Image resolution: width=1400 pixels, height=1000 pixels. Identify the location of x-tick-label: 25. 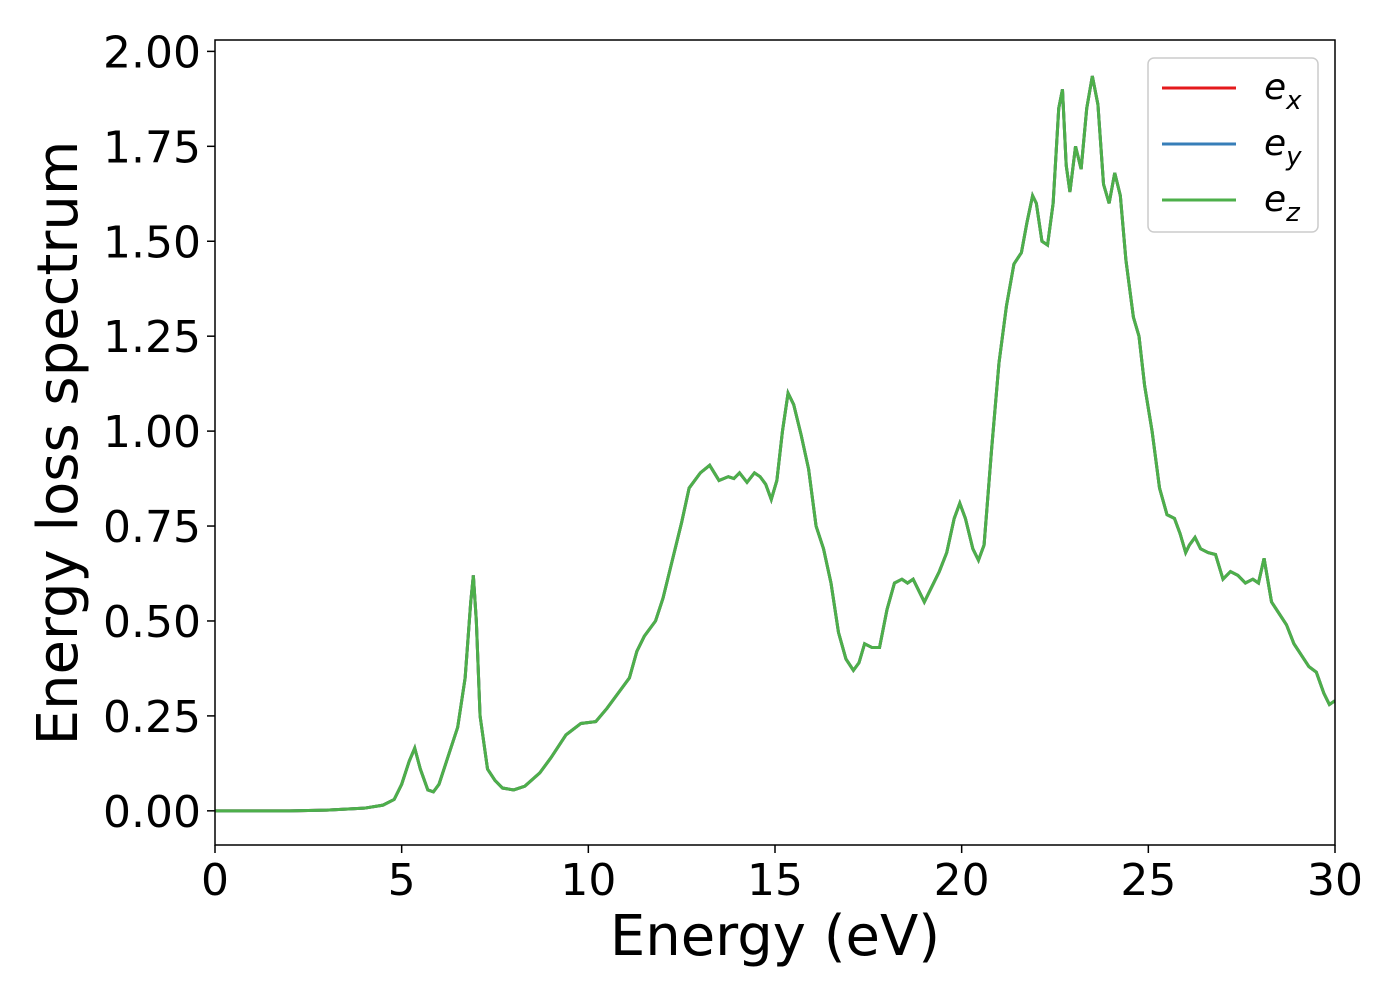
(1148, 880).